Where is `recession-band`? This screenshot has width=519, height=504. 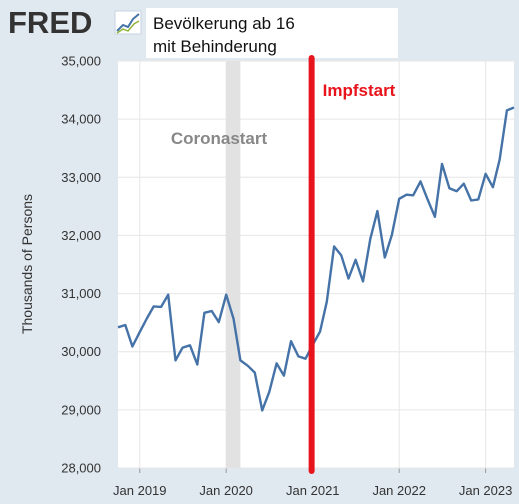
recession-band is located at coordinates (233, 264).